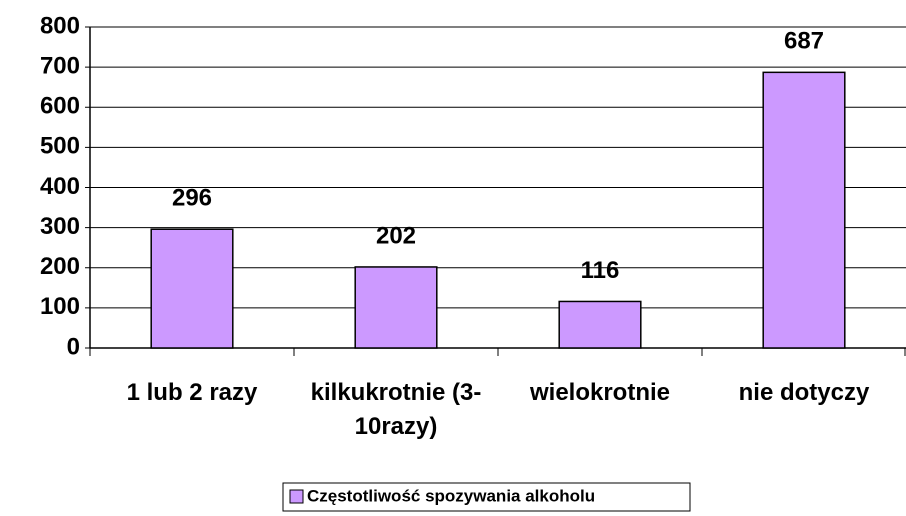 This screenshot has height=516, width=906. I want to click on x-tick-label: kilkukrotnie (3-10razy), so click(396, 409).